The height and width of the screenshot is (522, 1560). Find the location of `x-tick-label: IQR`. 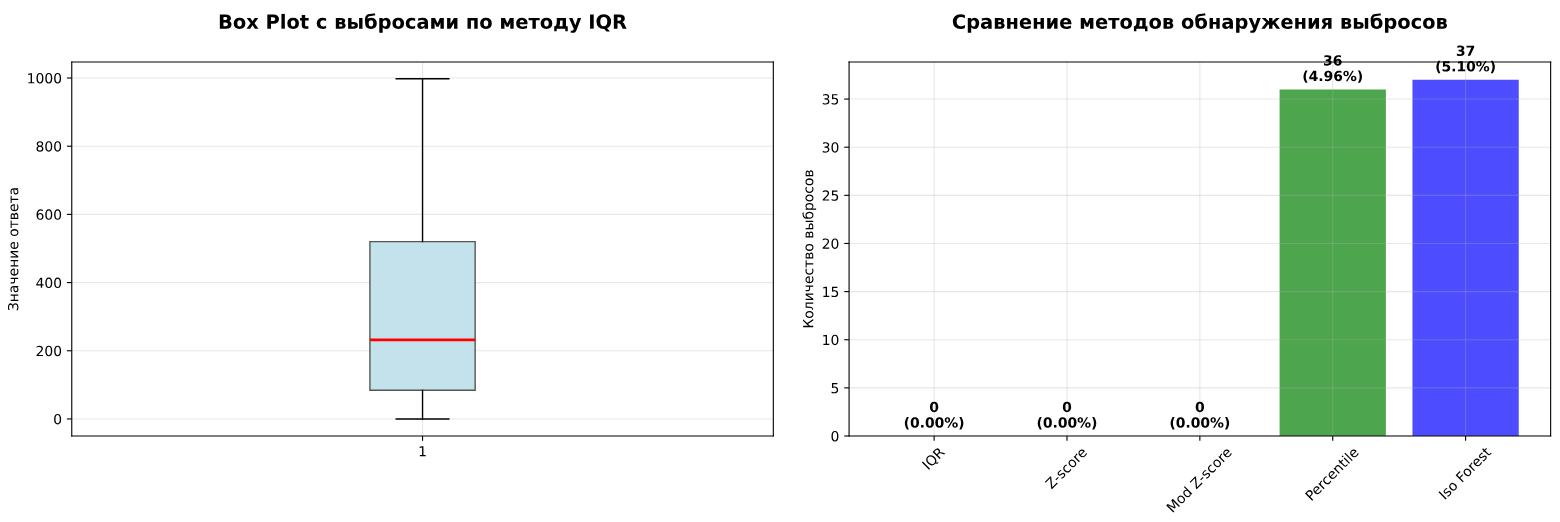

x-tick-label: IQR is located at coordinates (934, 458).